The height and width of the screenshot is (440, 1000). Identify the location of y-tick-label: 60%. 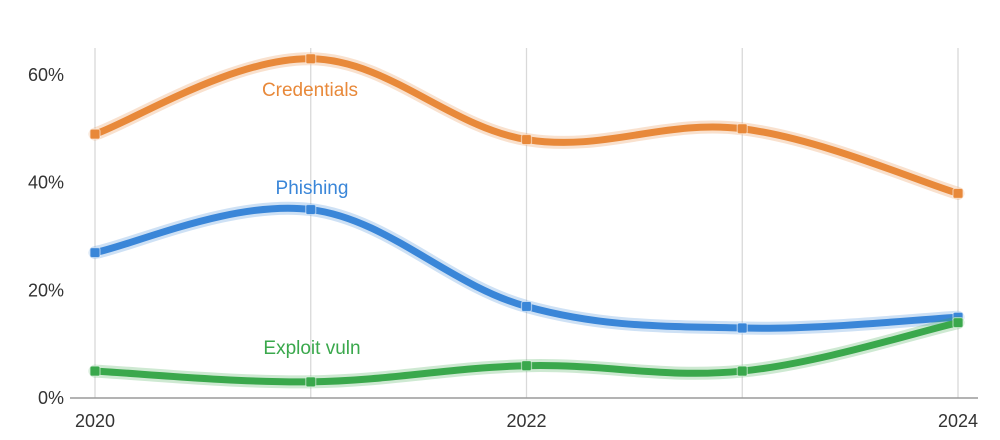
(46, 75).